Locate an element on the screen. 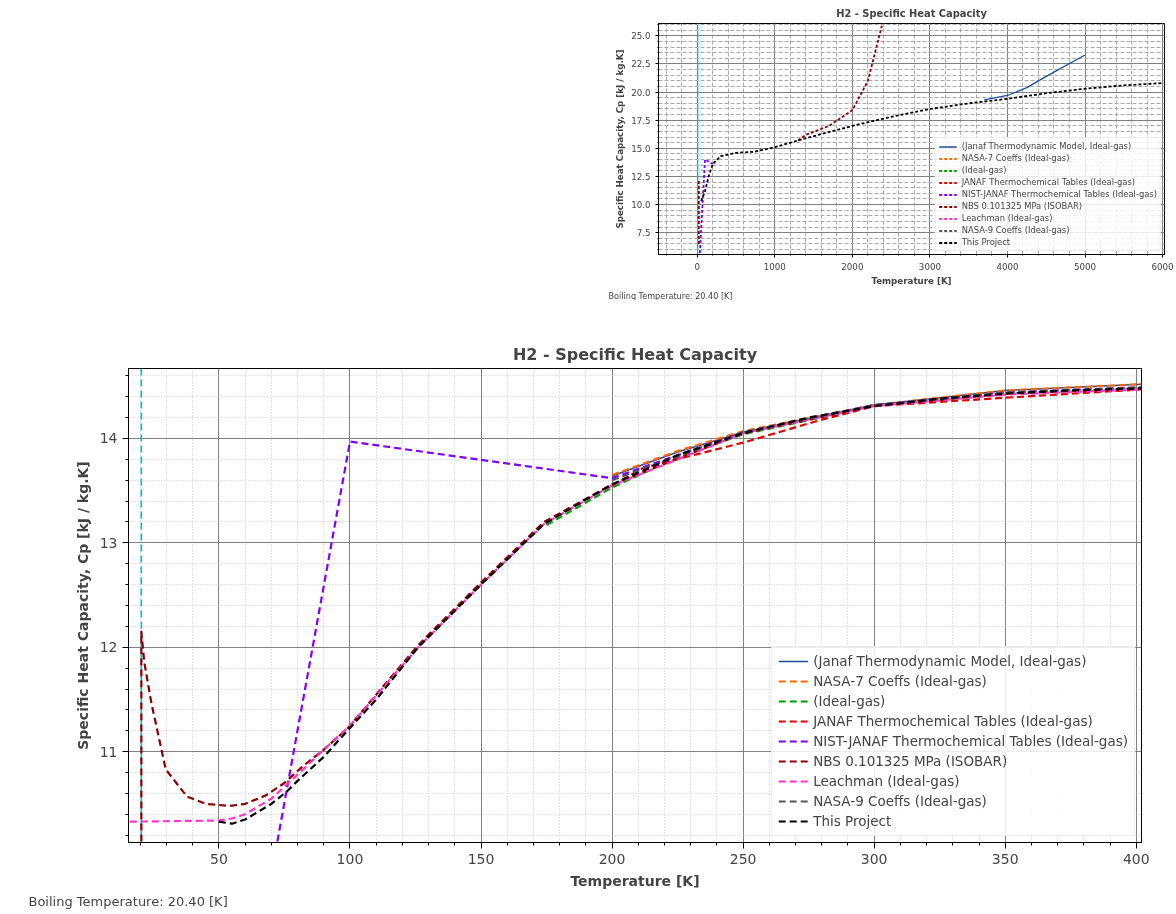 Image resolution: width=1176 pixels, height=914 pixels. x-tick-label: 50 is located at coordinates (219, 858).